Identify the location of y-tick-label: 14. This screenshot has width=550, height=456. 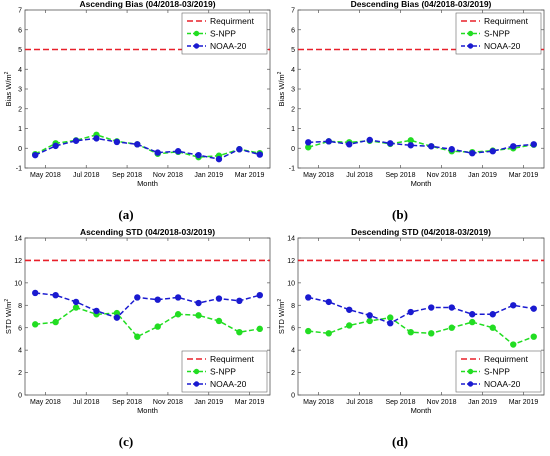
(291, 239).